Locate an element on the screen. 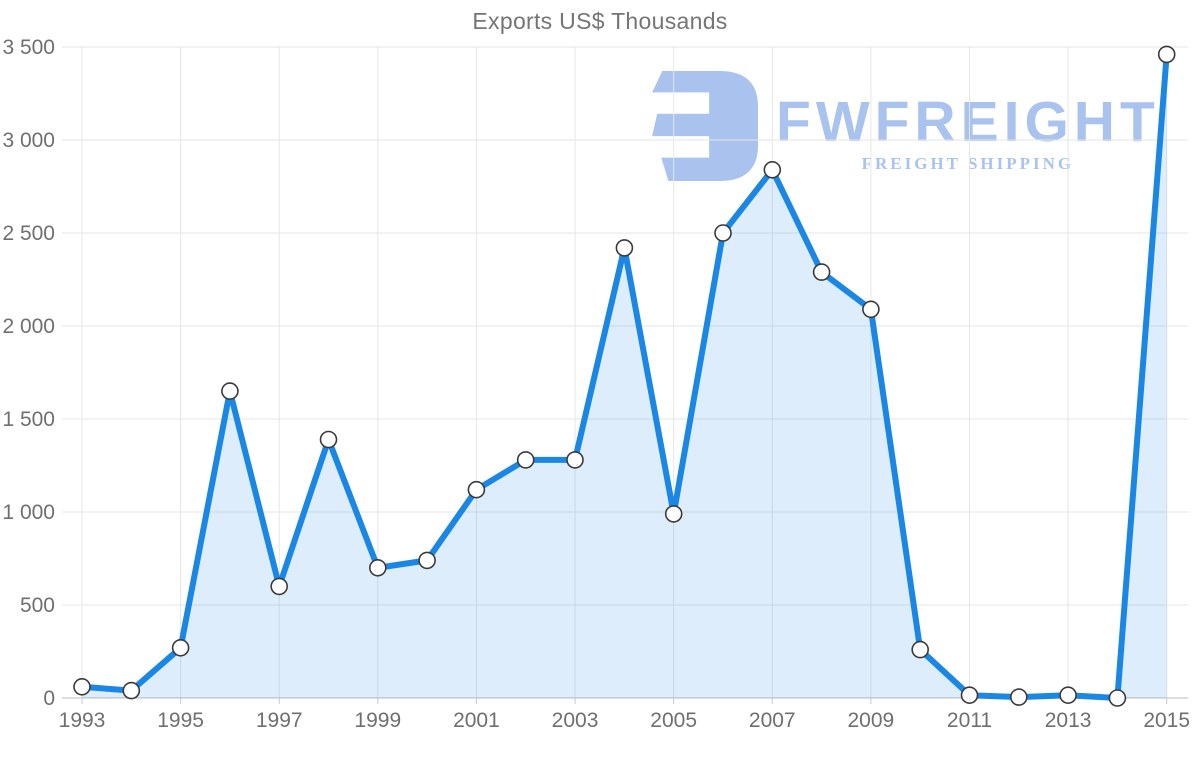  y-axis-tick-label: 3 000 is located at coordinates (28, 140).